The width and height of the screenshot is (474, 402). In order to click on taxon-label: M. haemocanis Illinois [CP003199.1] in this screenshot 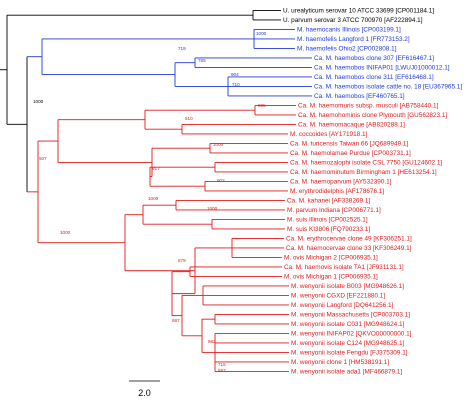, I will do `click(349, 30)`.